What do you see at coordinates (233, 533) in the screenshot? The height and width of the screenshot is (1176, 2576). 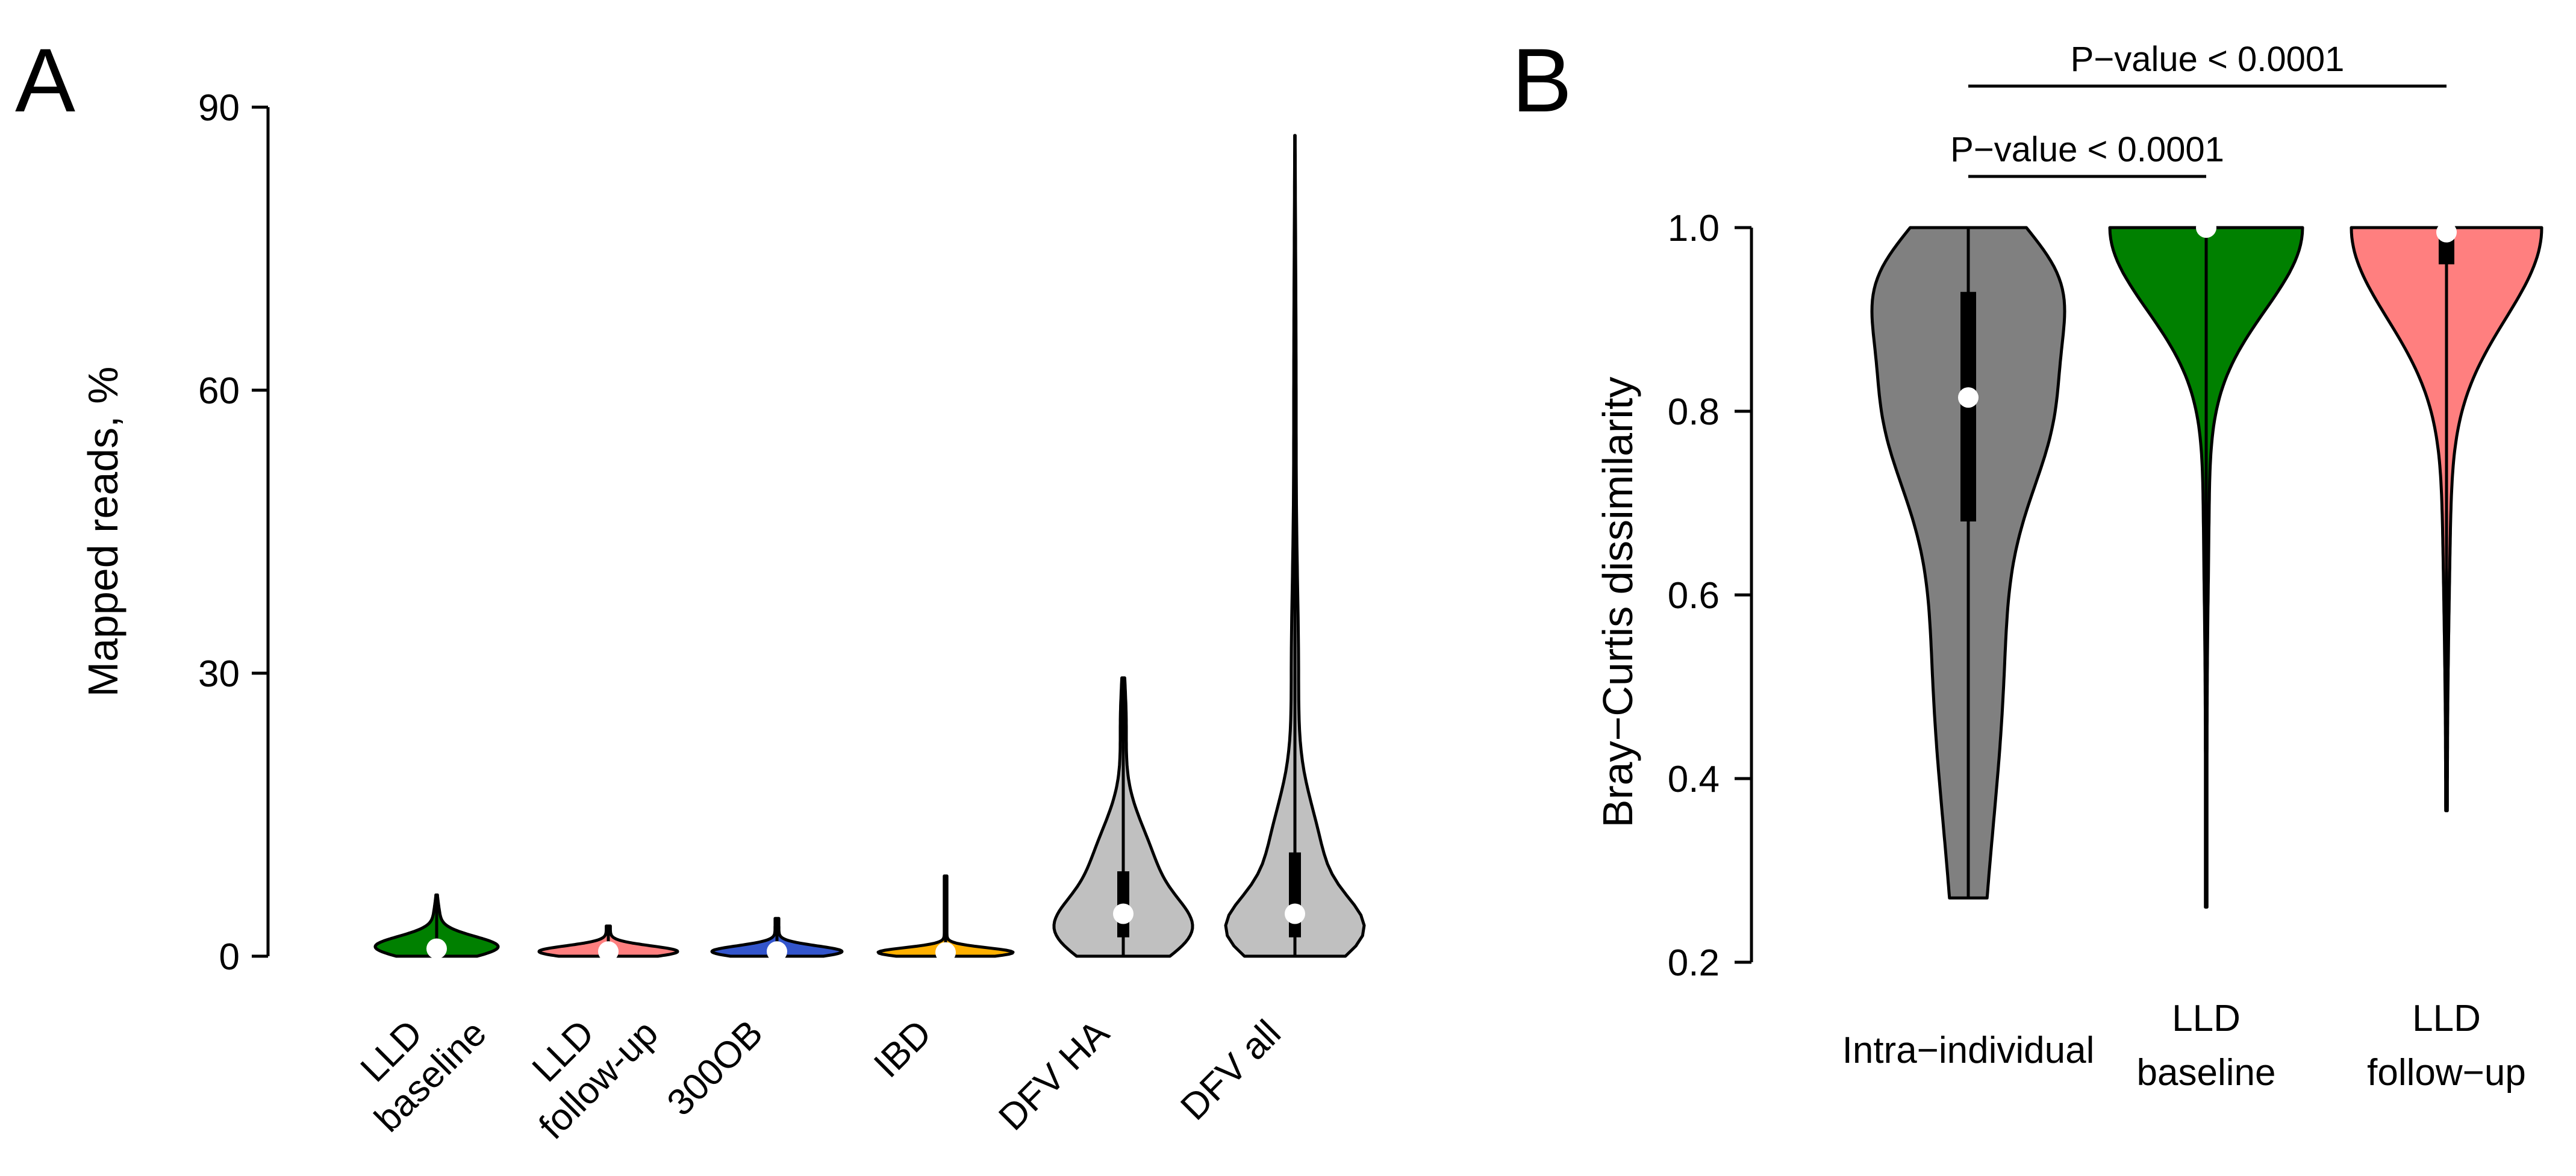 I see `panel-a-y-ticks: 0 30 60 90` at bounding box center [233, 533].